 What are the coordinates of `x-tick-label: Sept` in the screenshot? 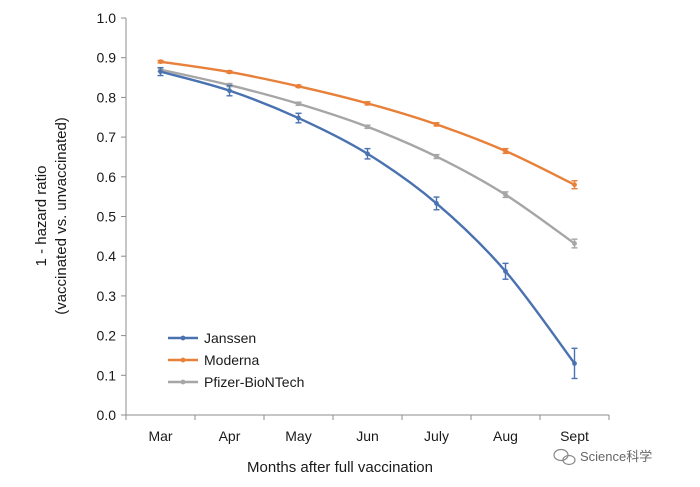 It's located at (574, 436).